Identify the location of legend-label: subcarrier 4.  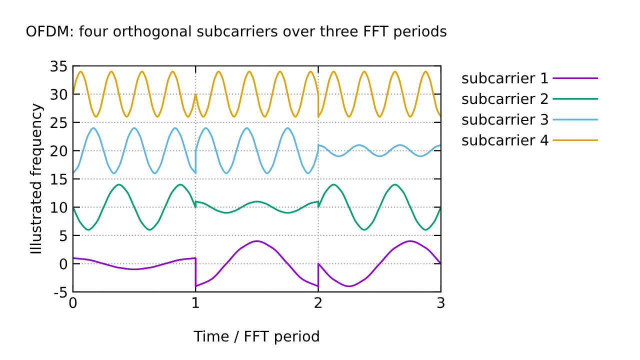
(505, 140).